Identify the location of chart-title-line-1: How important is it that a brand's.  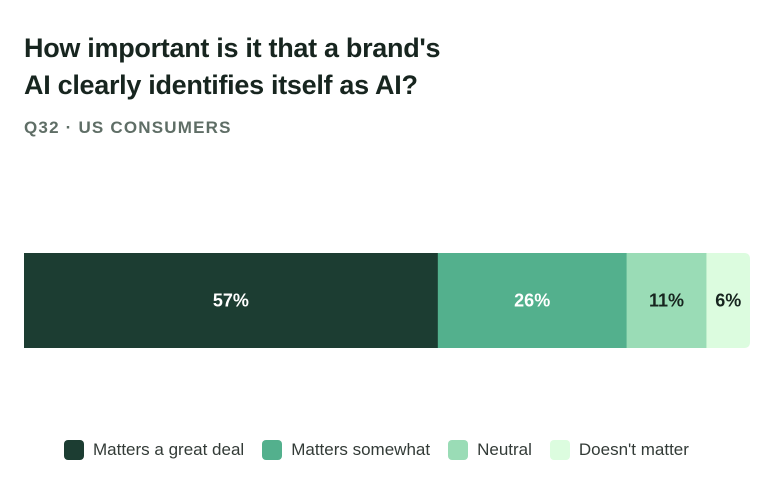
(232, 48).